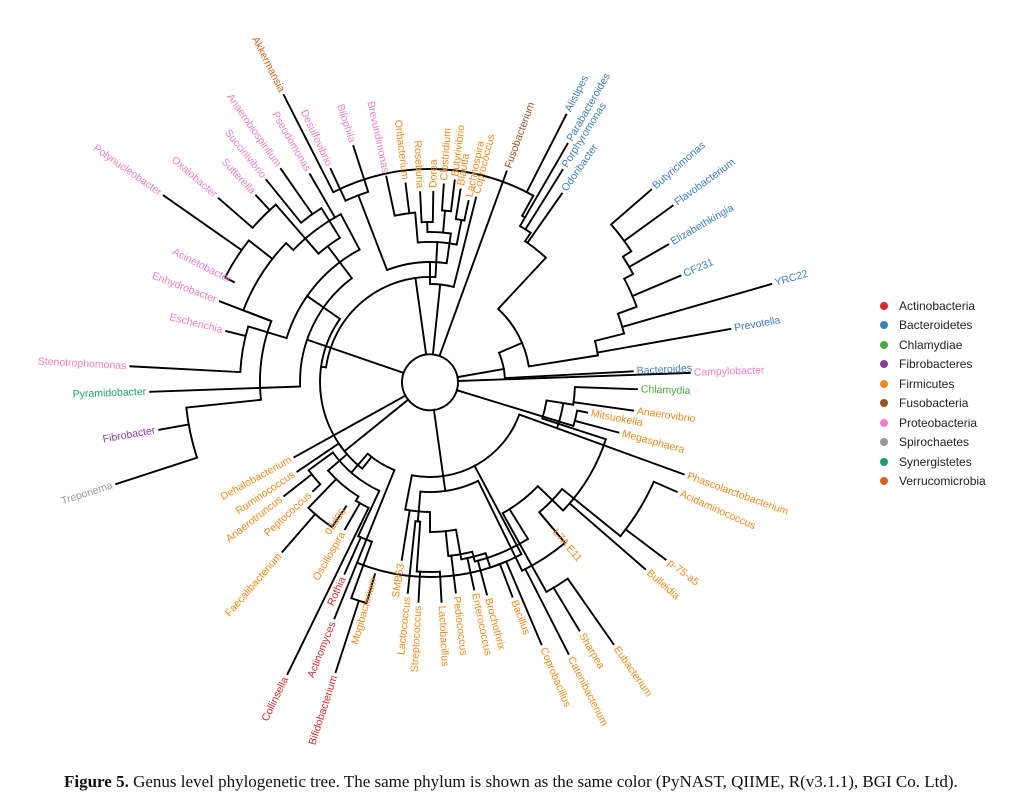 Image resolution: width=1020 pixels, height=812 pixels. I want to click on branch-elizabethkingia, so click(648, 256).